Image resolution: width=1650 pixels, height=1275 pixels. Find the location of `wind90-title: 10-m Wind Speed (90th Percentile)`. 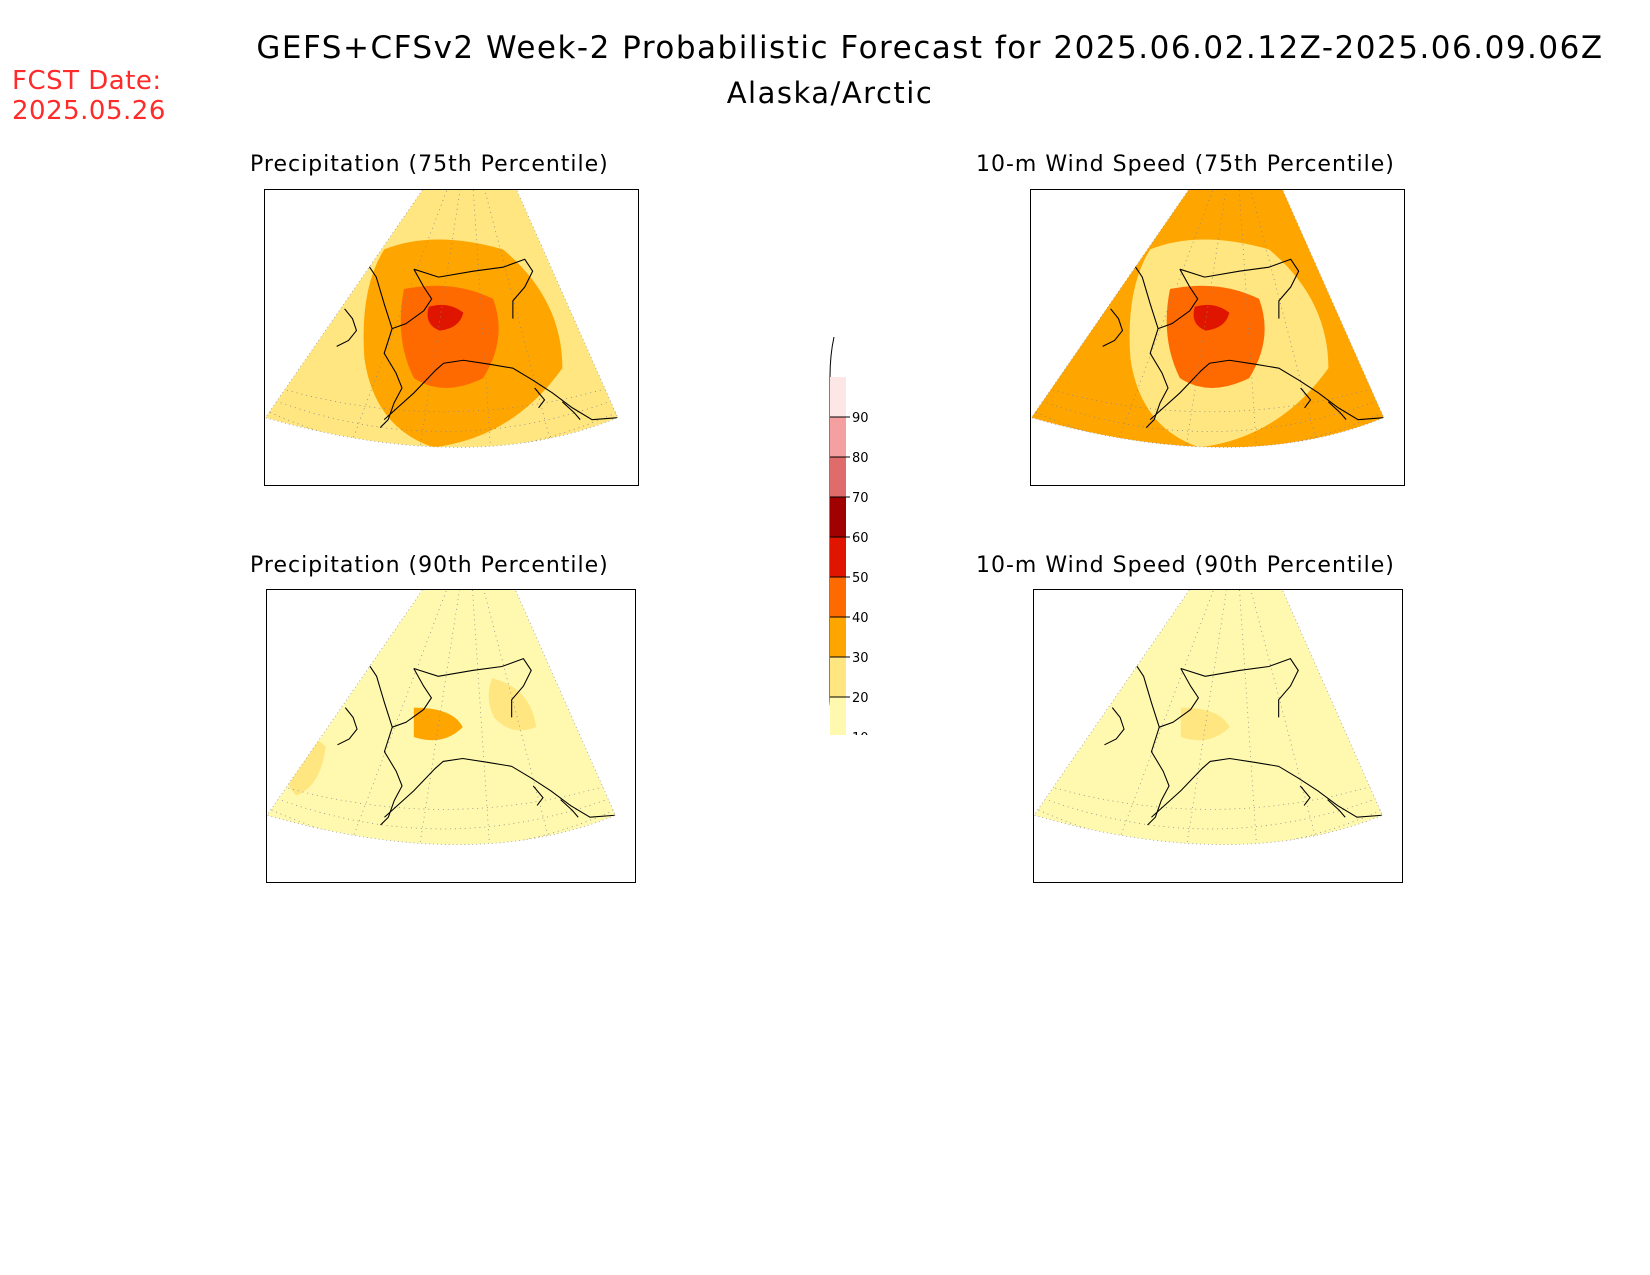

wind90-title: 10-m Wind Speed (90th Percentile) is located at coordinates (1185, 565).